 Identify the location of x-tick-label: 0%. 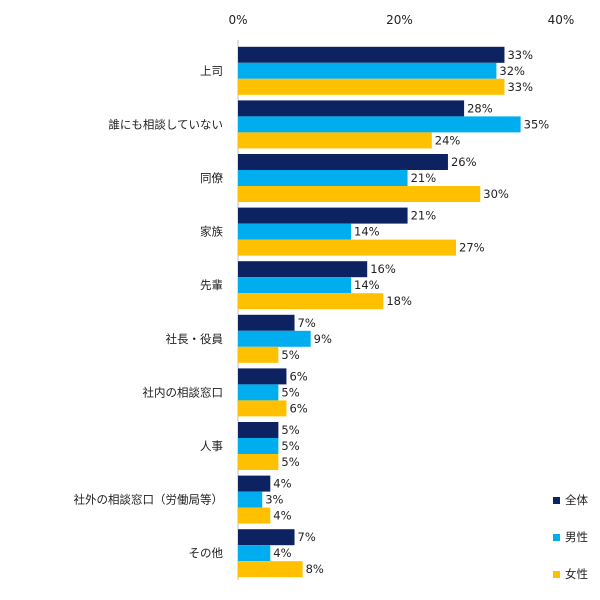
(237, 20).